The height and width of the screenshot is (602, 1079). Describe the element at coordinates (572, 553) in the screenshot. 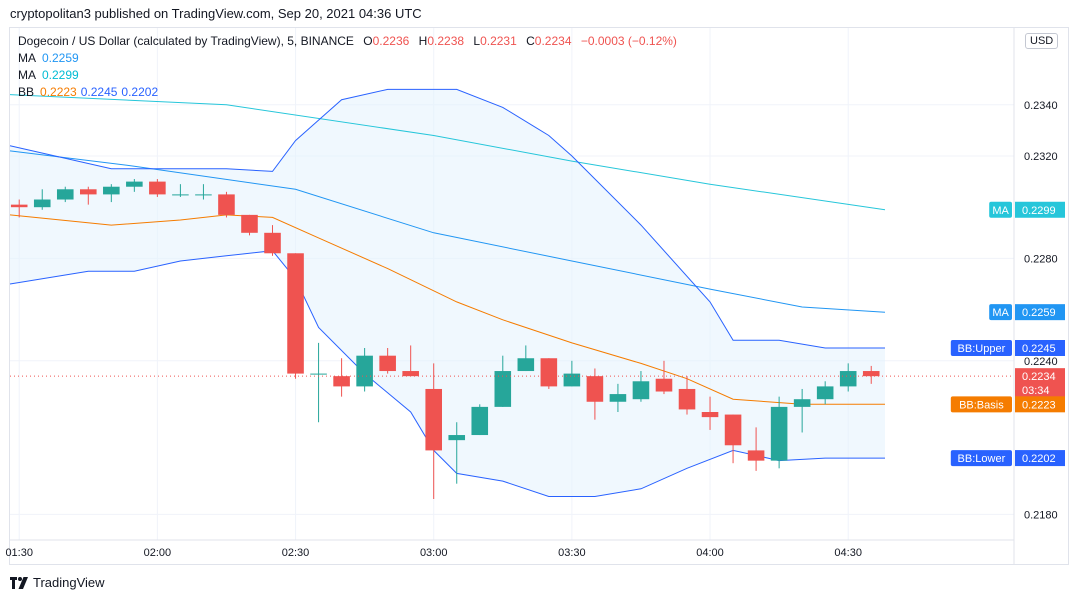

I see `time-tick-label: 03:30` at that location.